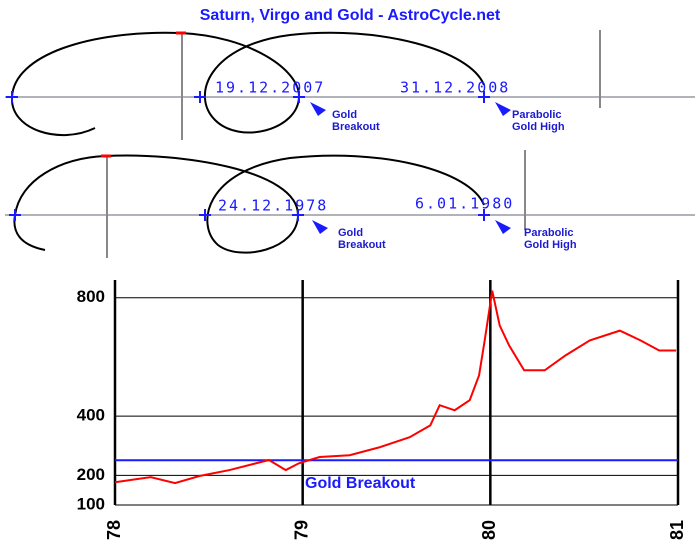 This screenshot has height=555, width=700. What do you see at coordinates (455, 88) in the screenshot?
I see `date-label: 31.12.2008` at bounding box center [455, 88].